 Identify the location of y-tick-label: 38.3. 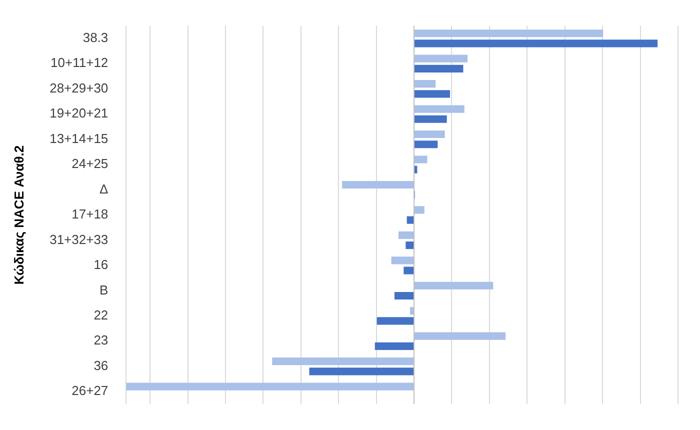
(95, 37).